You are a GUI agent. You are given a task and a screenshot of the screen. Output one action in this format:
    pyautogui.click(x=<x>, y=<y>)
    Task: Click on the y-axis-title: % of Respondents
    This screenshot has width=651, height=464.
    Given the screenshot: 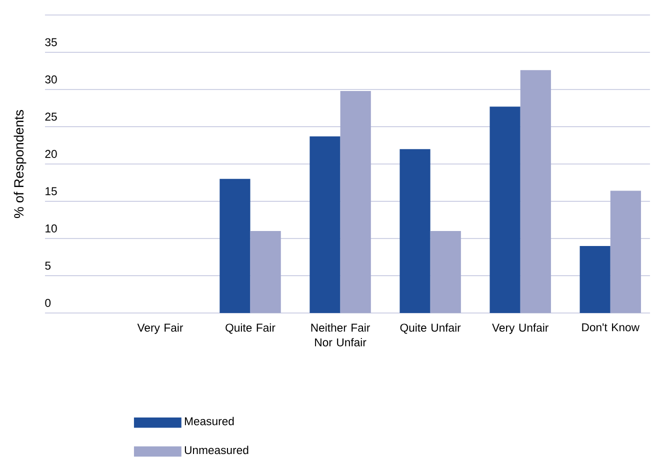 What is the action you would take?
    pyautogui.click(x=20, y=164)
    